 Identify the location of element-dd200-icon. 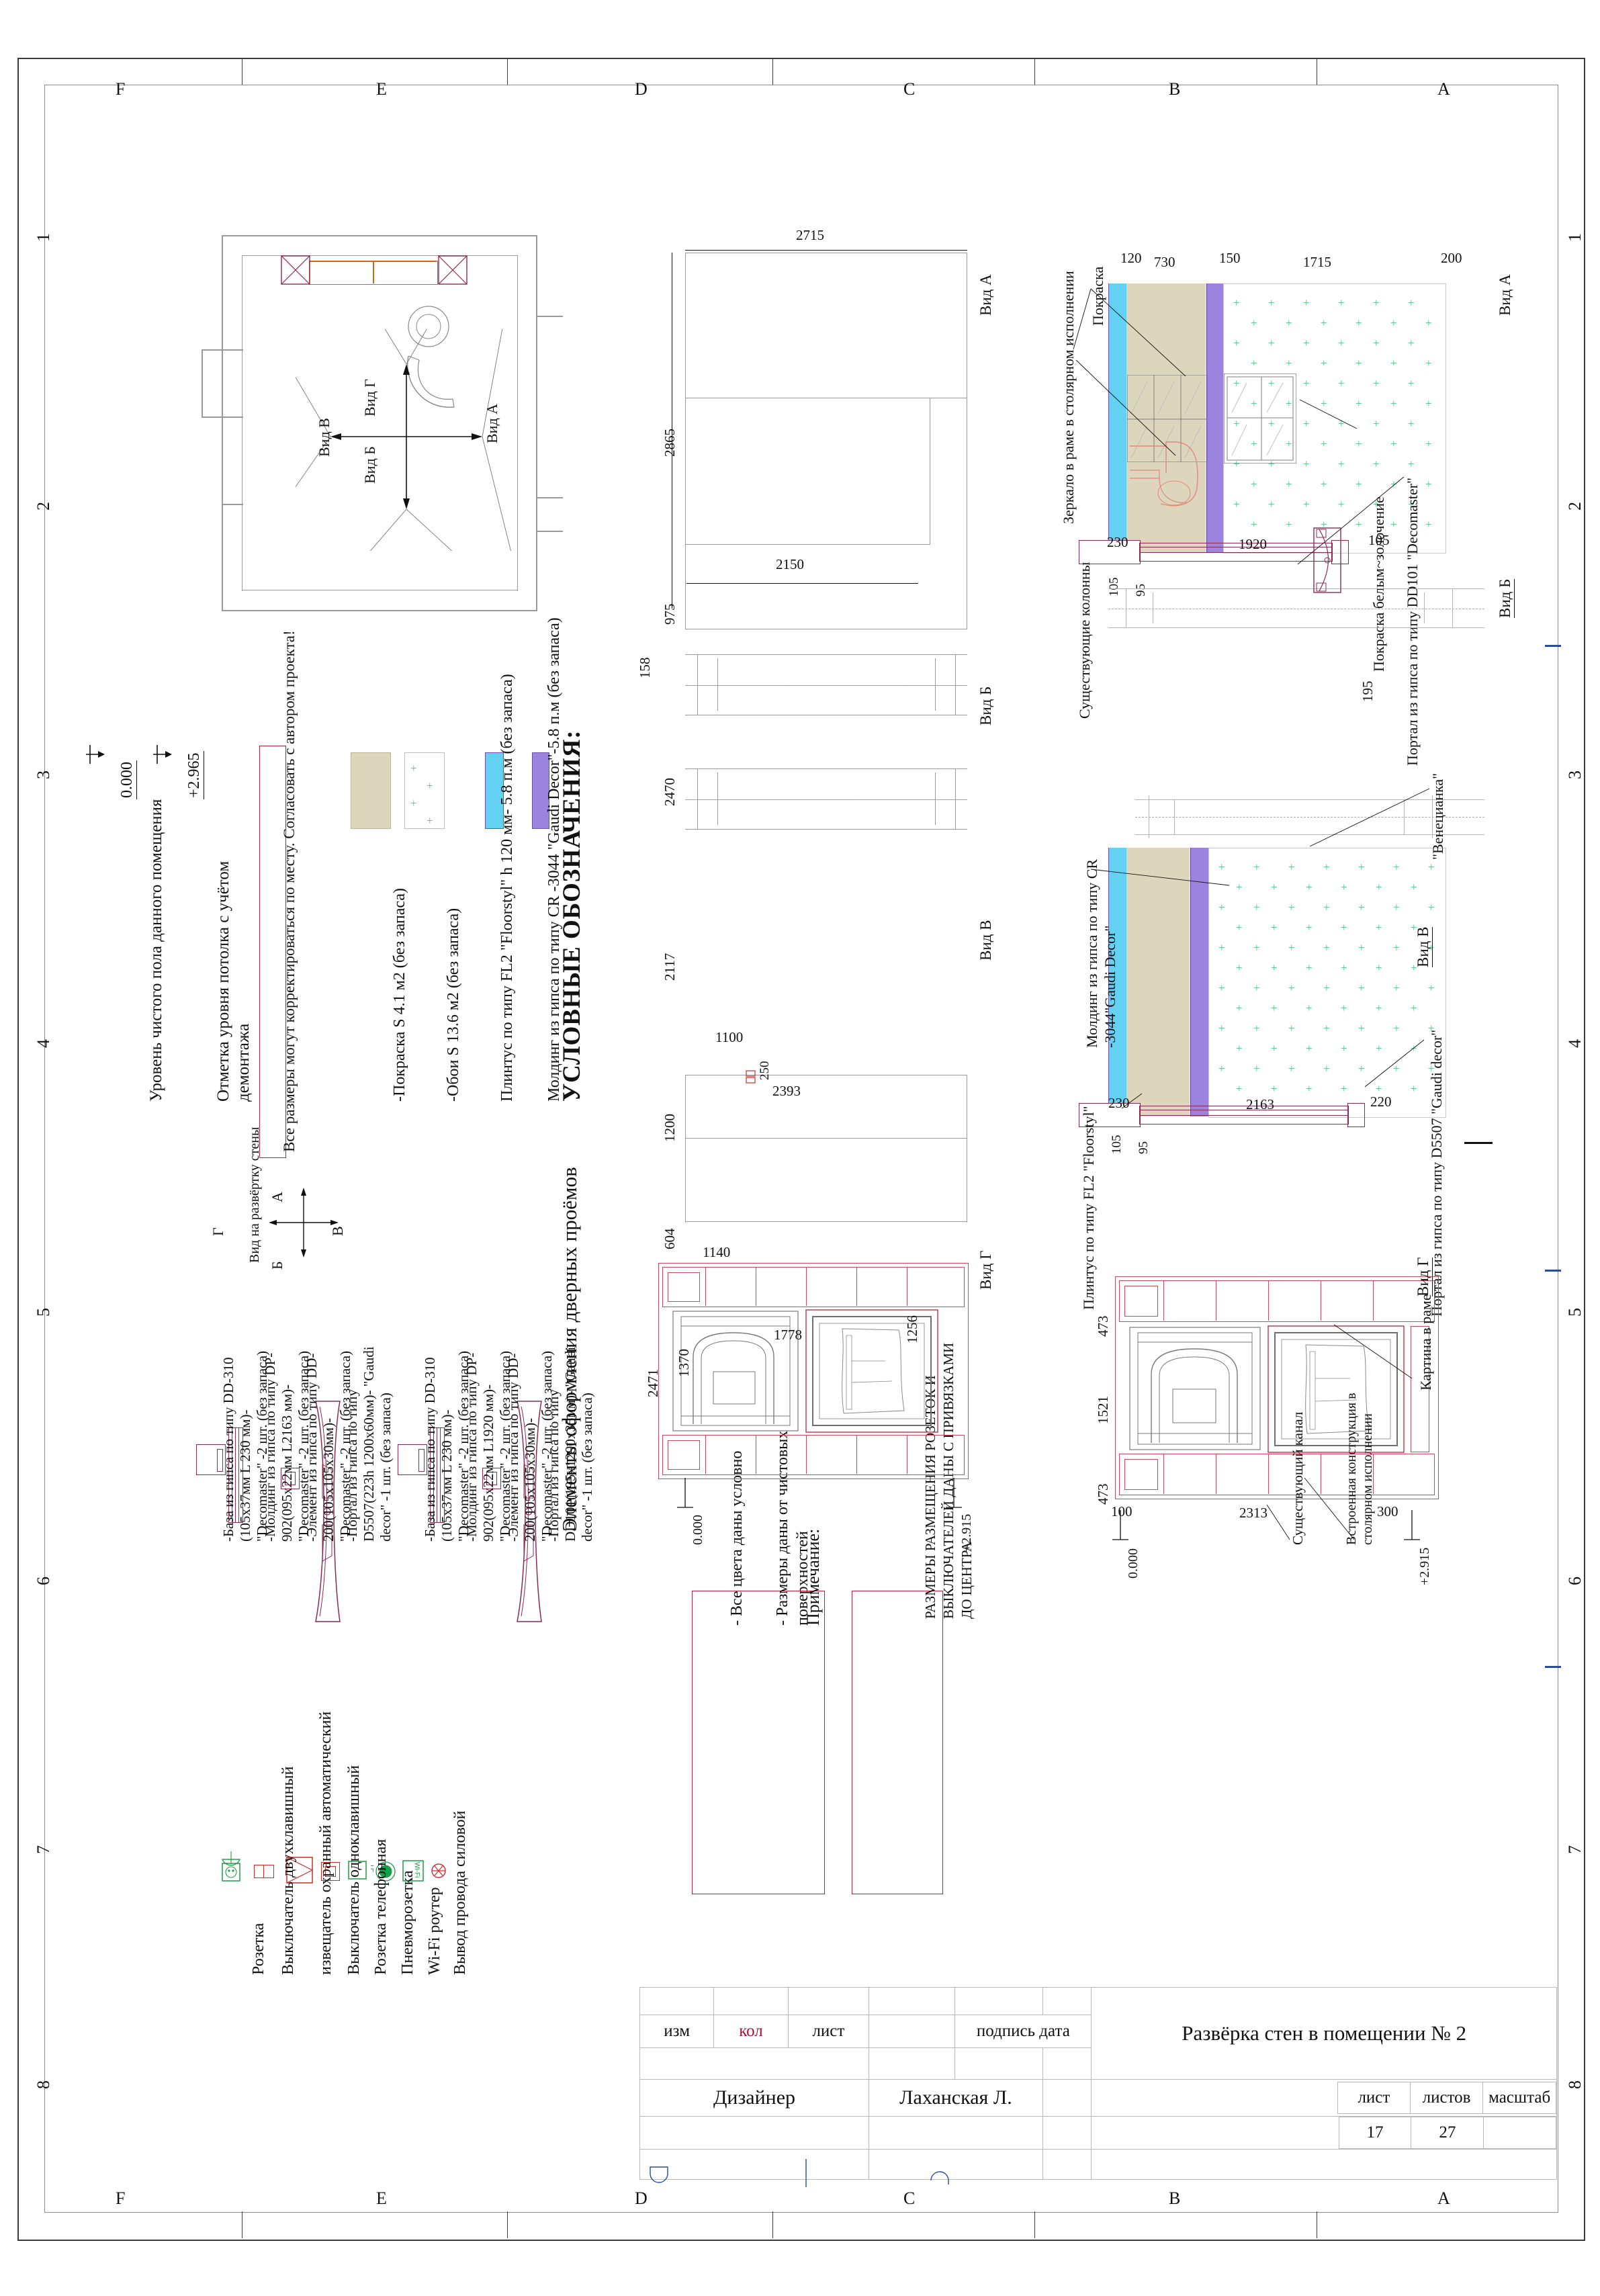
(492, 1478).